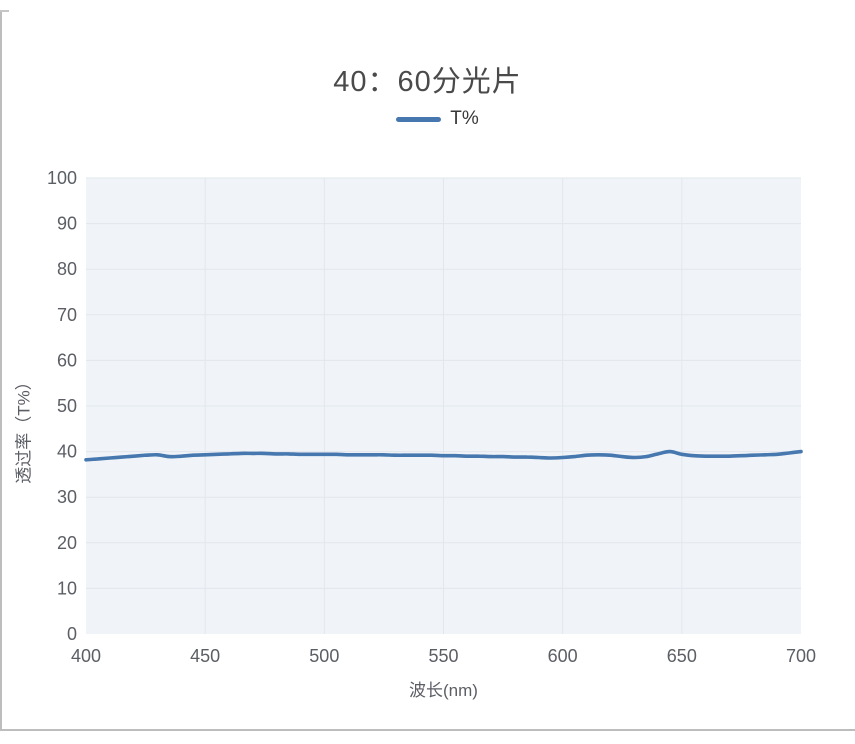 This screenshot has width=855, height=744. Describe the element at coordinates (67, 452) in the screenshot. I see `svg-text: 40` at that location.